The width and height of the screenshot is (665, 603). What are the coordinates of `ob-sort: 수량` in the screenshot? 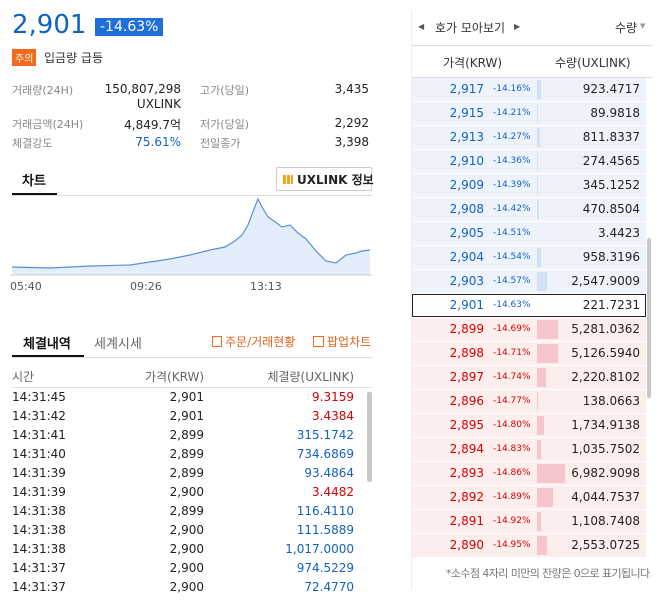 It's located at (626, 28).